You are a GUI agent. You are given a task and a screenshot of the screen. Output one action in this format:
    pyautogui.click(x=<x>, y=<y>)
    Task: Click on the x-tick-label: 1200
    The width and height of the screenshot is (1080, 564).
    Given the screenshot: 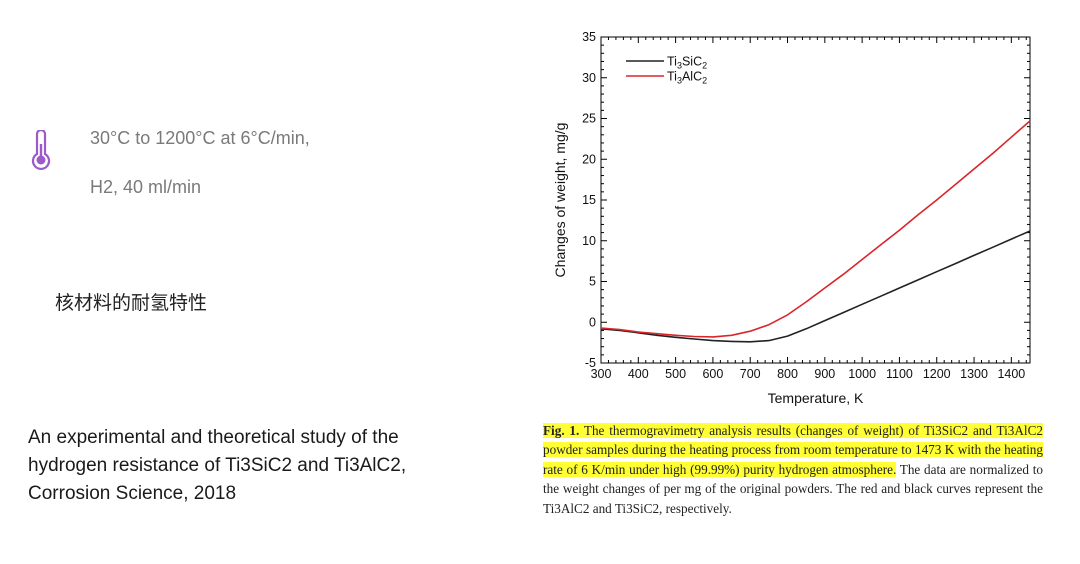 What is the action you would take?
    pyautogui.click(x=937, y=374)
    